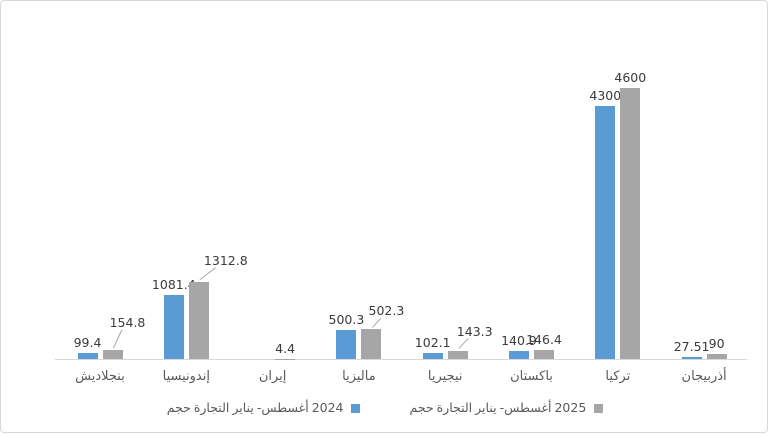 The height and width of the screenshot is (434, 768). I want to click on value-label-2025-3: 4.4, so click(285, 349).